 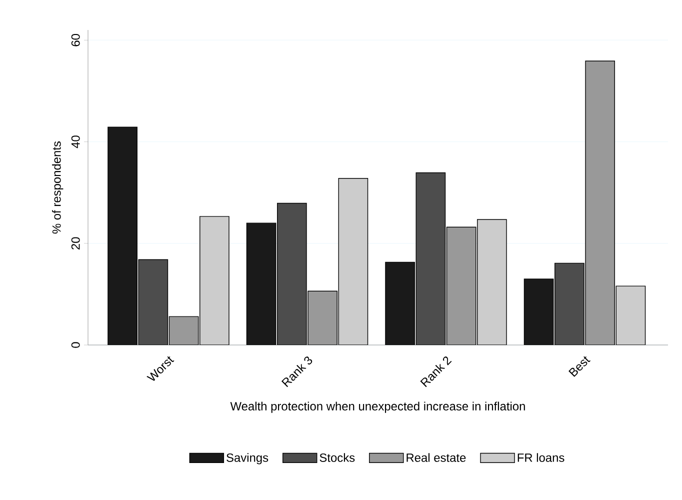 What do you see at coordinates (337, 457) in the screenshot?
I see `legend-label: Stocks` at bounding box center [337, 457].